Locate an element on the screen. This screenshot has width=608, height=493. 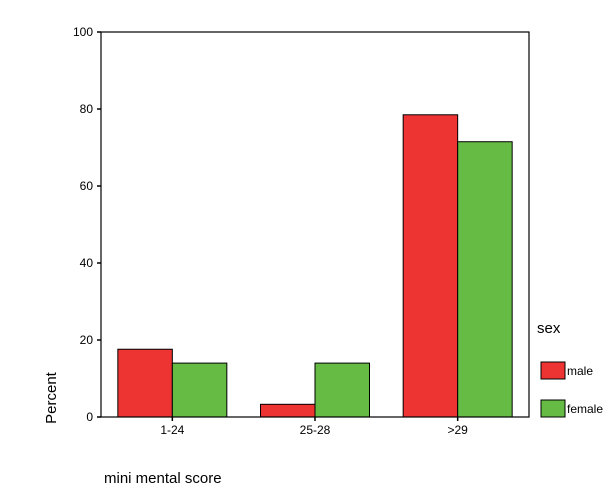
legend-swatch-male is located at coordinates (553, 370).